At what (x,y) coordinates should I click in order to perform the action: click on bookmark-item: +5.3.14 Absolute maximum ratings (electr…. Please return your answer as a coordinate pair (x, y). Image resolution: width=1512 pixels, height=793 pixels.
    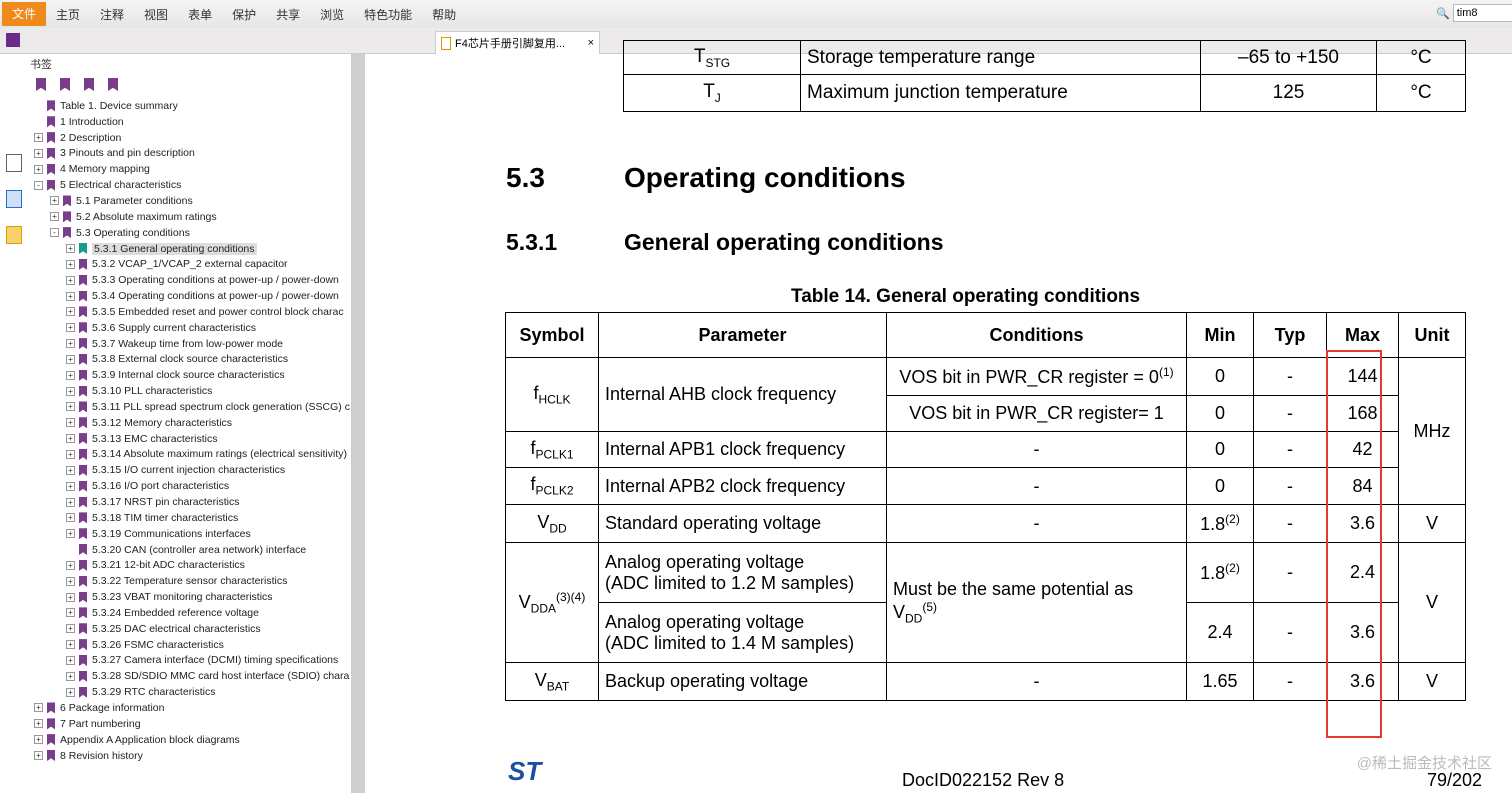
    Looking at the image, I should click on (191, 455).